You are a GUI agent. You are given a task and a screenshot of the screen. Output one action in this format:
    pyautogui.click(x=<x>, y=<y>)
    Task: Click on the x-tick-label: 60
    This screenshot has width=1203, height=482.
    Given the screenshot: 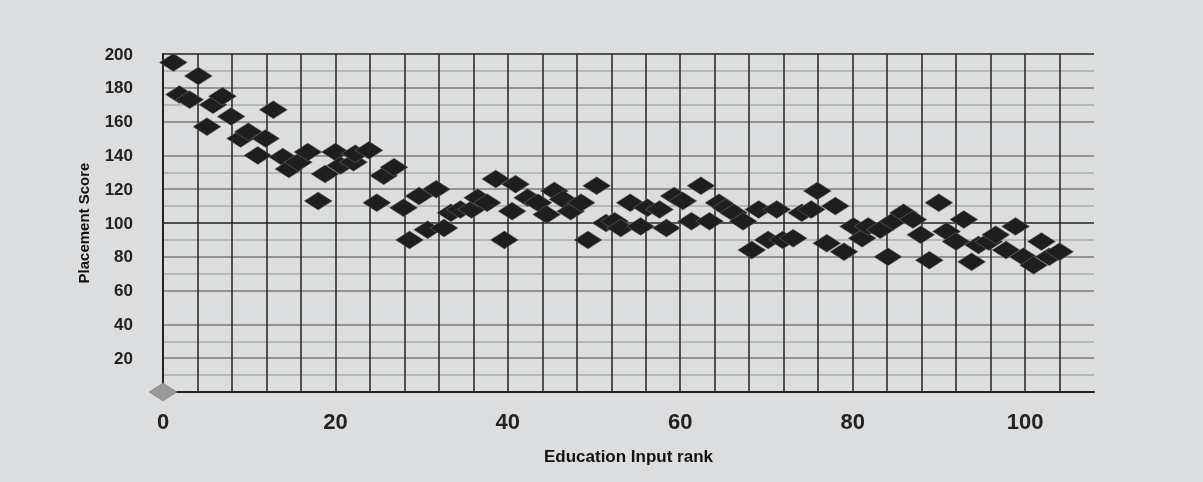 What is the action you would take?
    pyautogui.click(x=680, y=421)
    